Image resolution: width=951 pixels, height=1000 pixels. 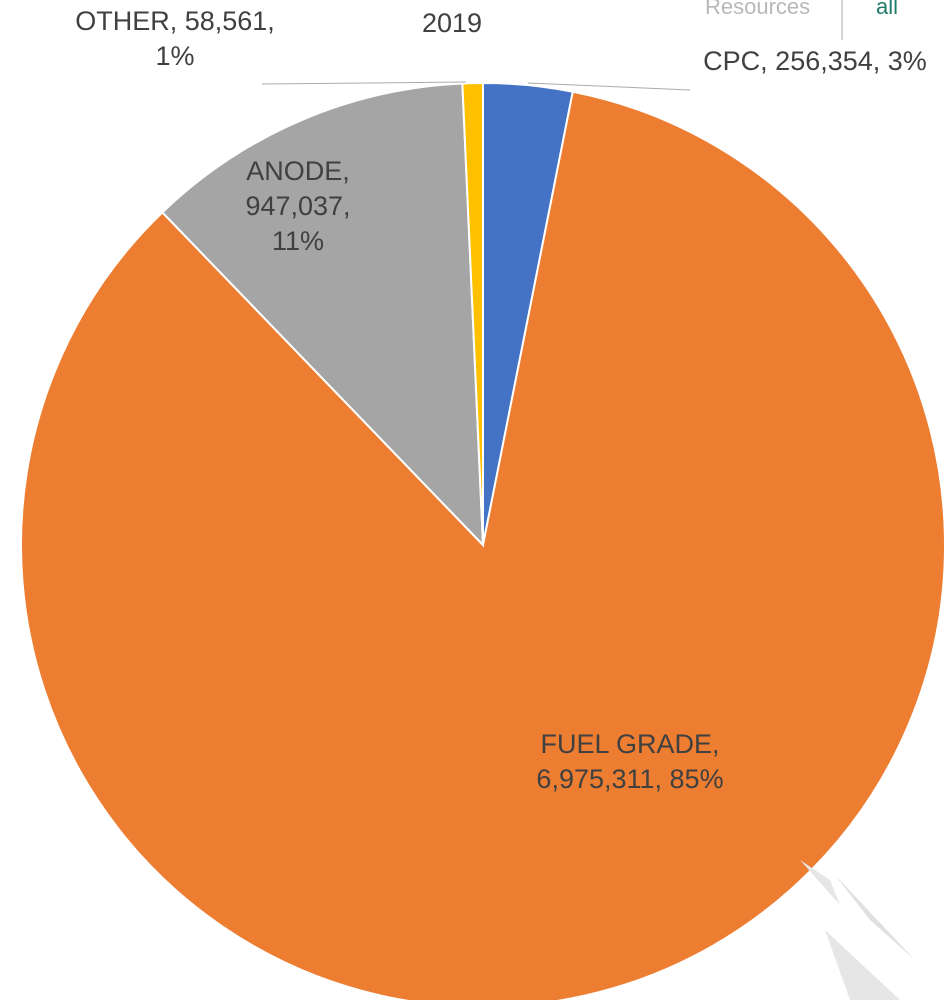 I want to click on chart-title: 2019, so click(x=452, y=23).